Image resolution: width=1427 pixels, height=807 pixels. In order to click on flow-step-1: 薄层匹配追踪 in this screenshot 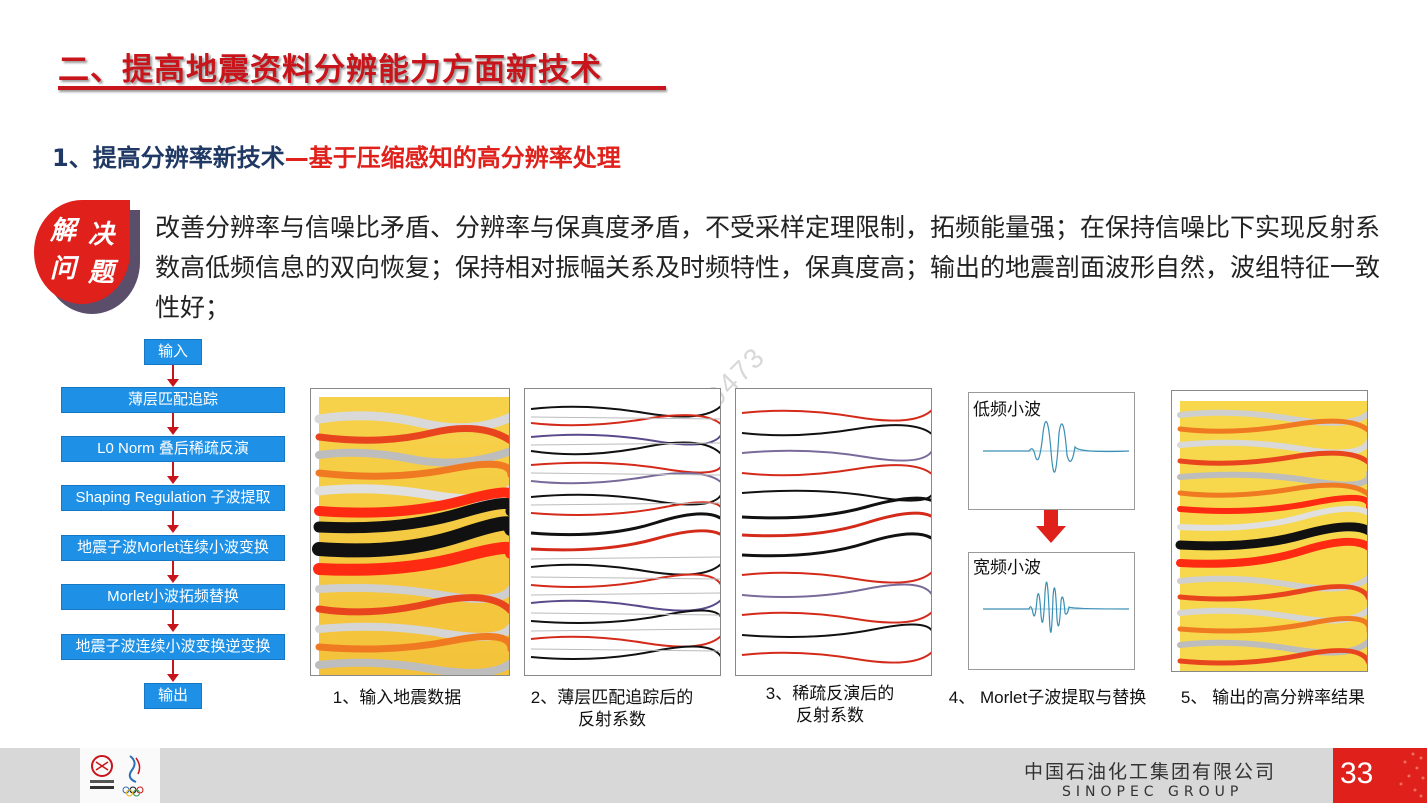, I will do `click(173, 400)`.